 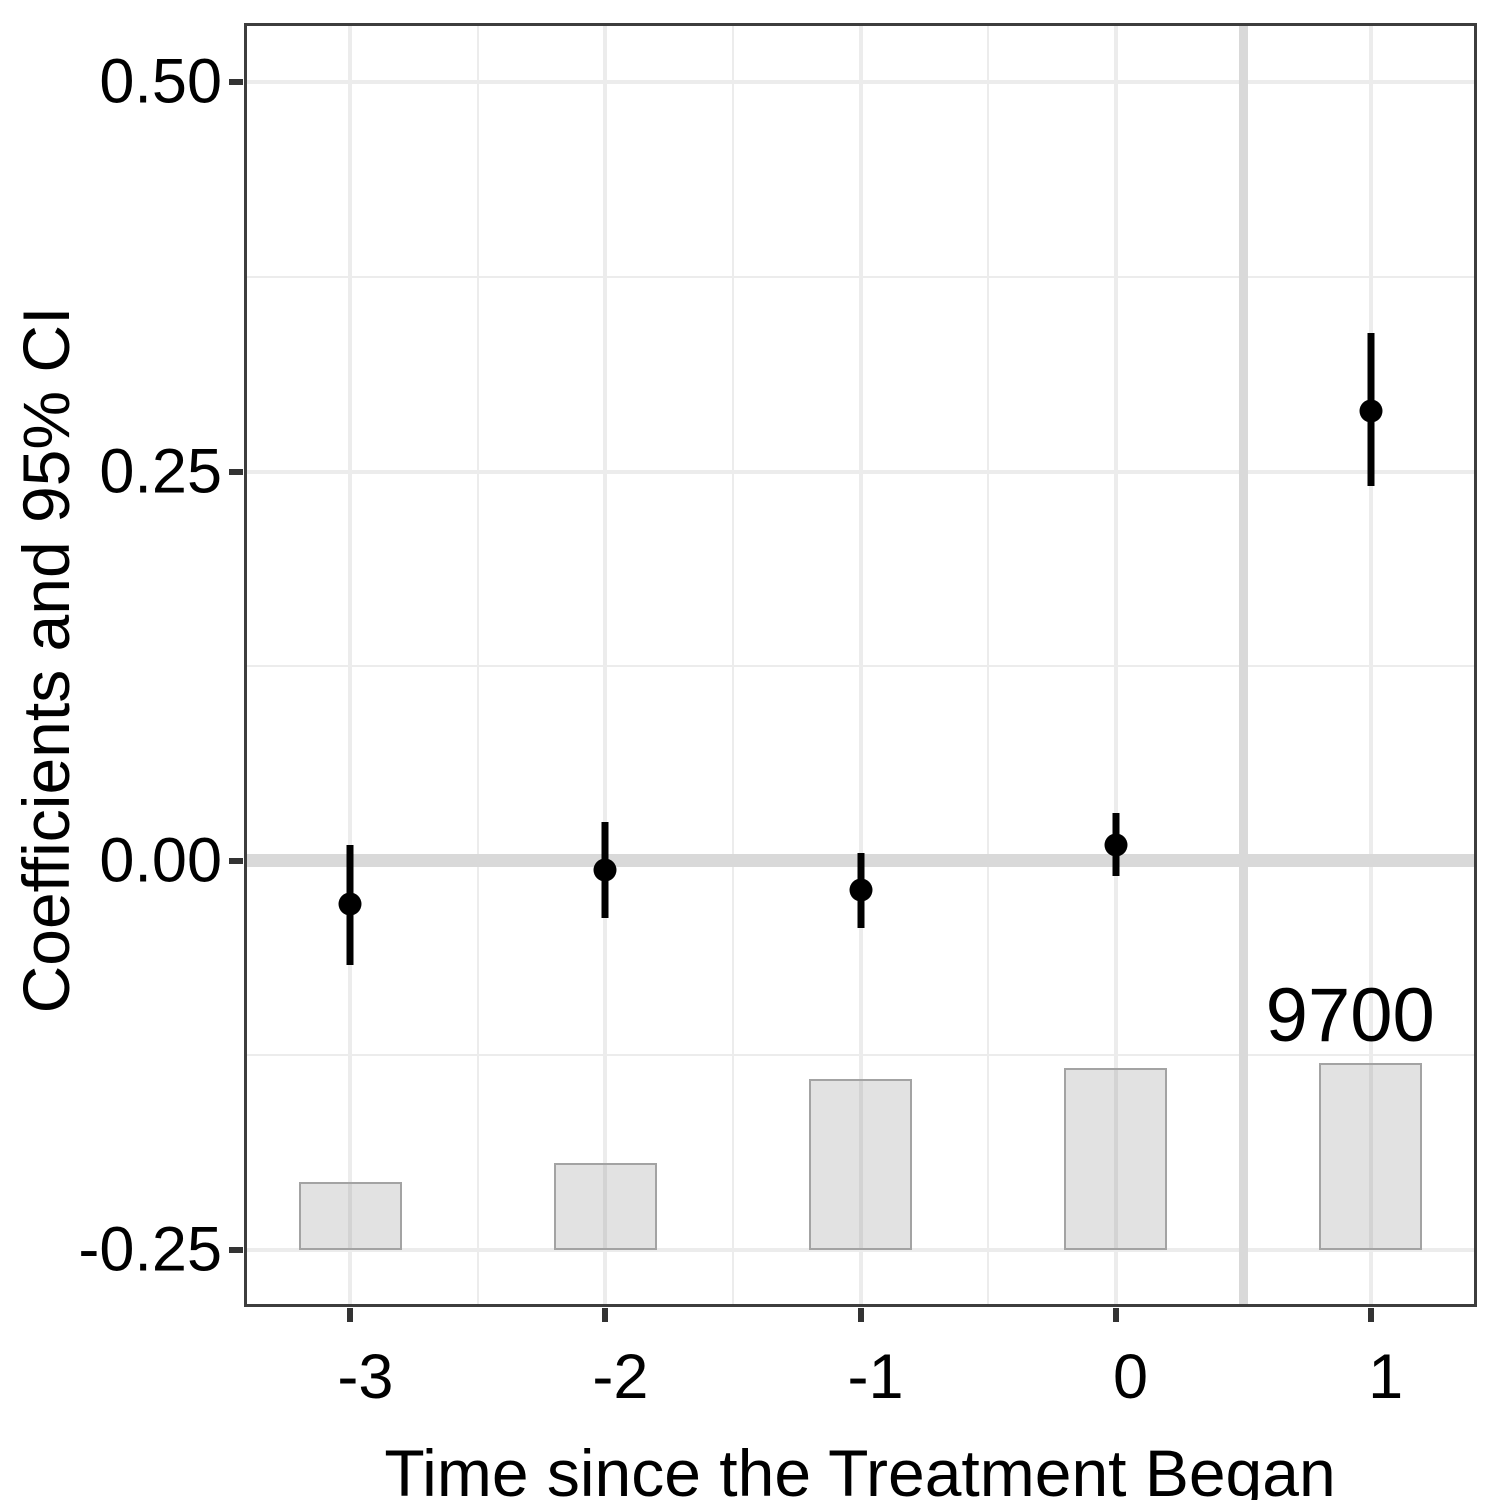 What do you see at coordinates (1386, 1377) in the screenshot?
I see `x-tick-label: 1` at bounding box center [1386, 1377].